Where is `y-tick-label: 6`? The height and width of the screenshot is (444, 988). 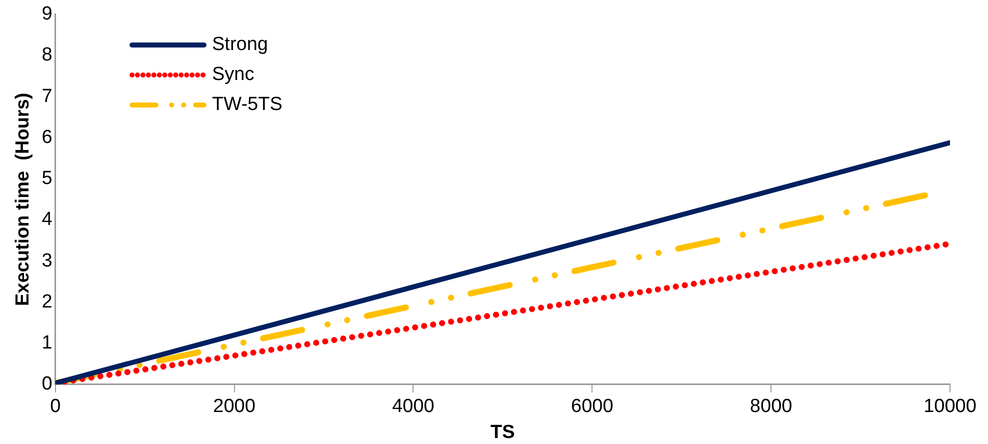
y-tick-label: 6 is located at coordinates (47, 137).